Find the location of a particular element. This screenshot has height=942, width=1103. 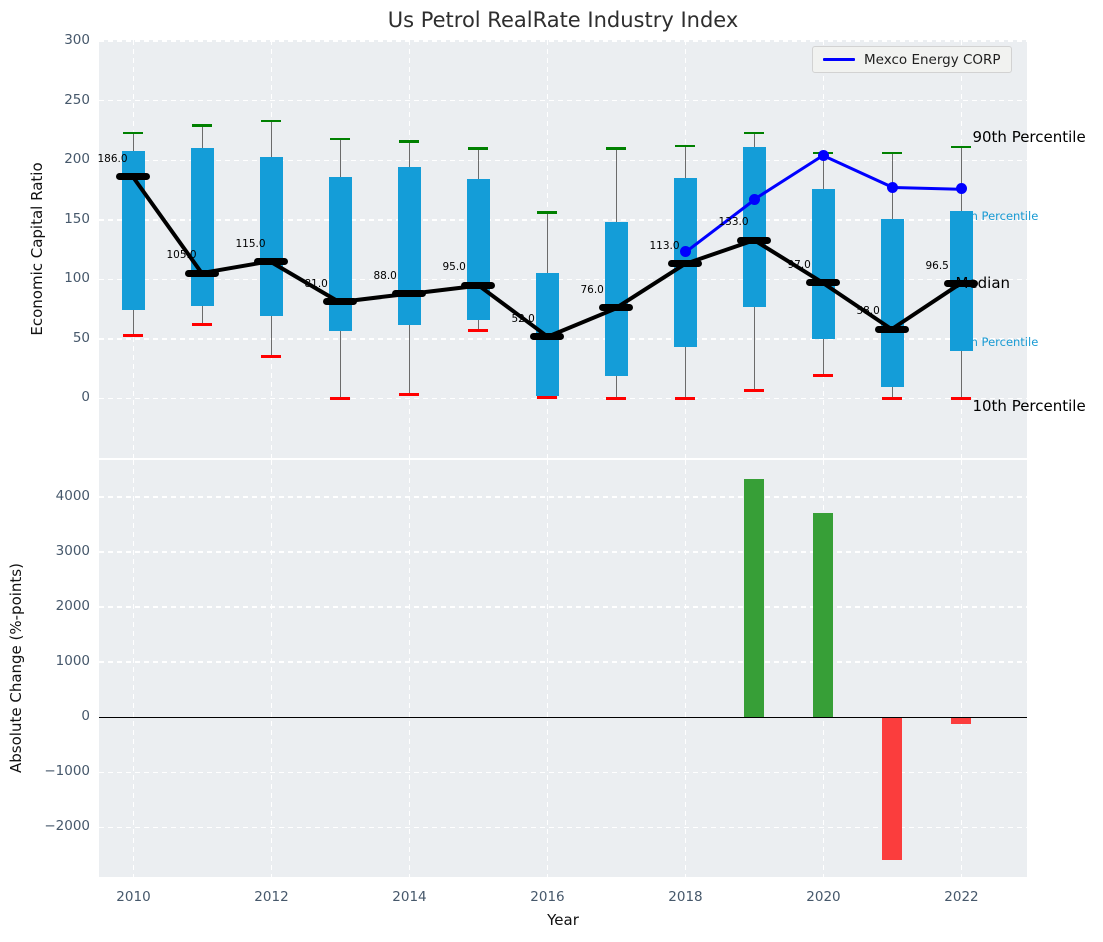

mexco-point-2020 is located at coordinates (823, 156).